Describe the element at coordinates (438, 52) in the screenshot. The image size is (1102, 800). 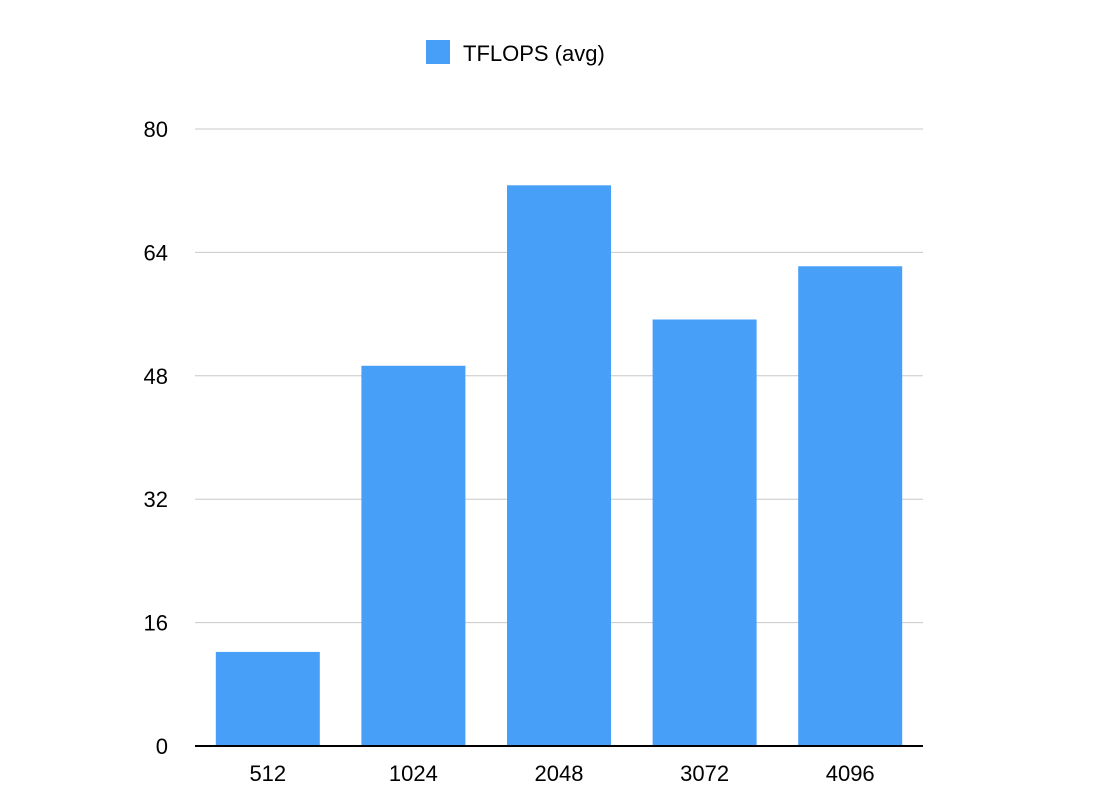
I see `legend-swatch` at that location.